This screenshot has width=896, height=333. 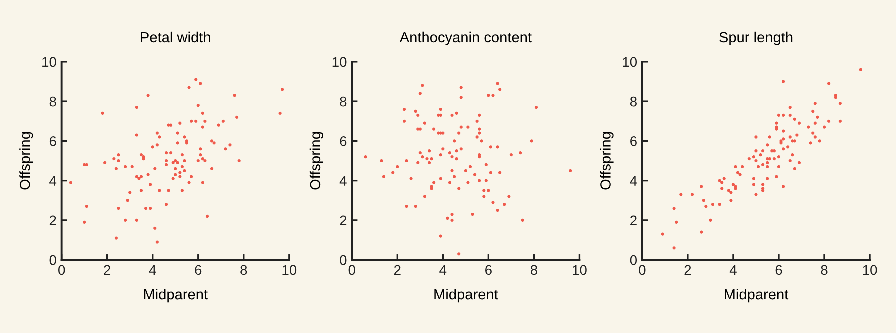 What do you see at coordinates (175, 37) in the screenshot?
I see `chart-title: Petal width` at bounding box center [175, 37].